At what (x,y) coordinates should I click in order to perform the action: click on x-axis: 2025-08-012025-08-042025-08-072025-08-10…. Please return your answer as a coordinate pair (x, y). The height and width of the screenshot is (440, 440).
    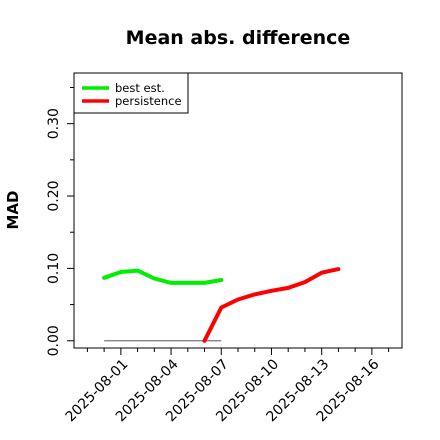
    Looking at the image, I should click on (226, 386).